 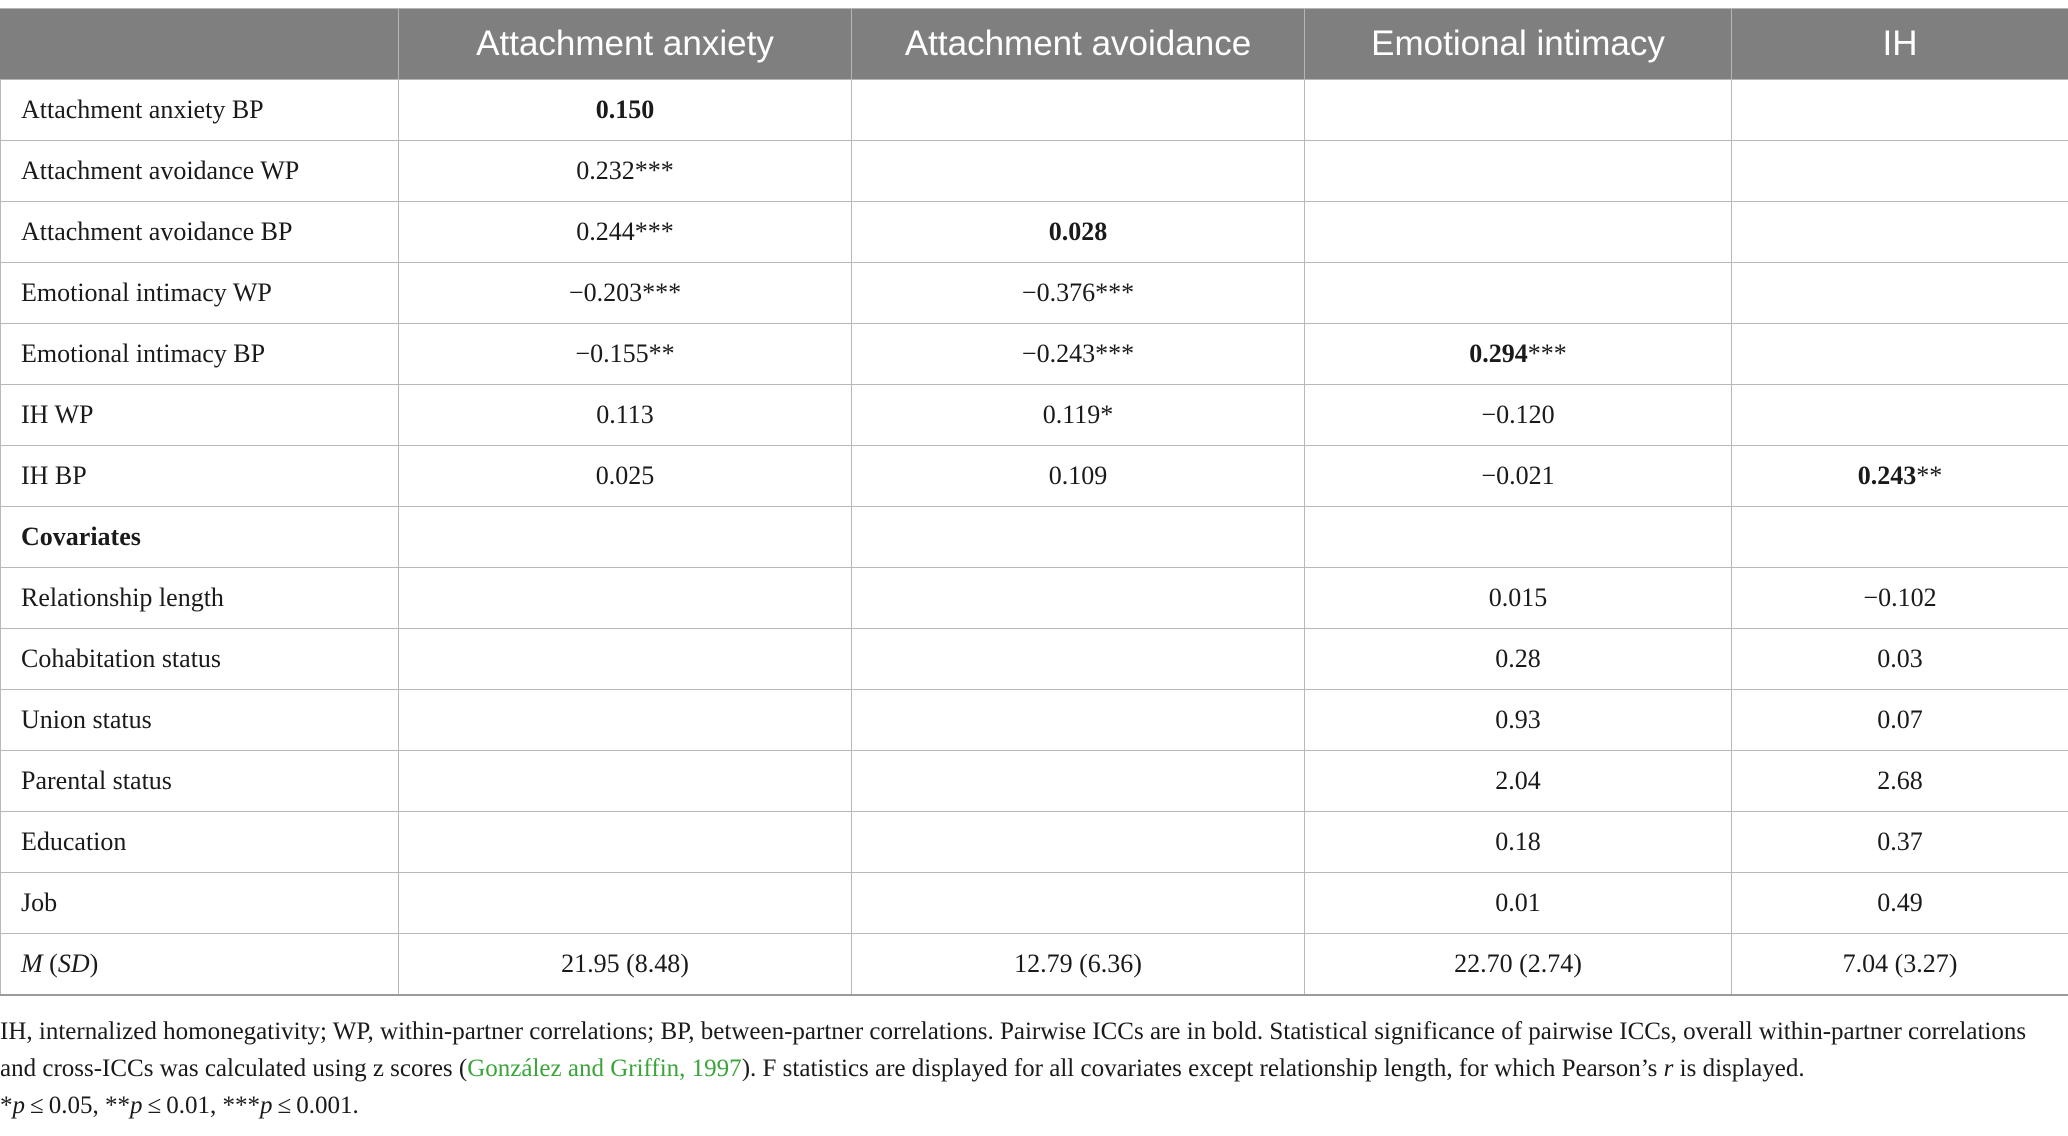 What do you see at coordinates (1899, 659) in the screenshot?
I see `cell-ih: 0.03` at bounding box center [1899, 659].